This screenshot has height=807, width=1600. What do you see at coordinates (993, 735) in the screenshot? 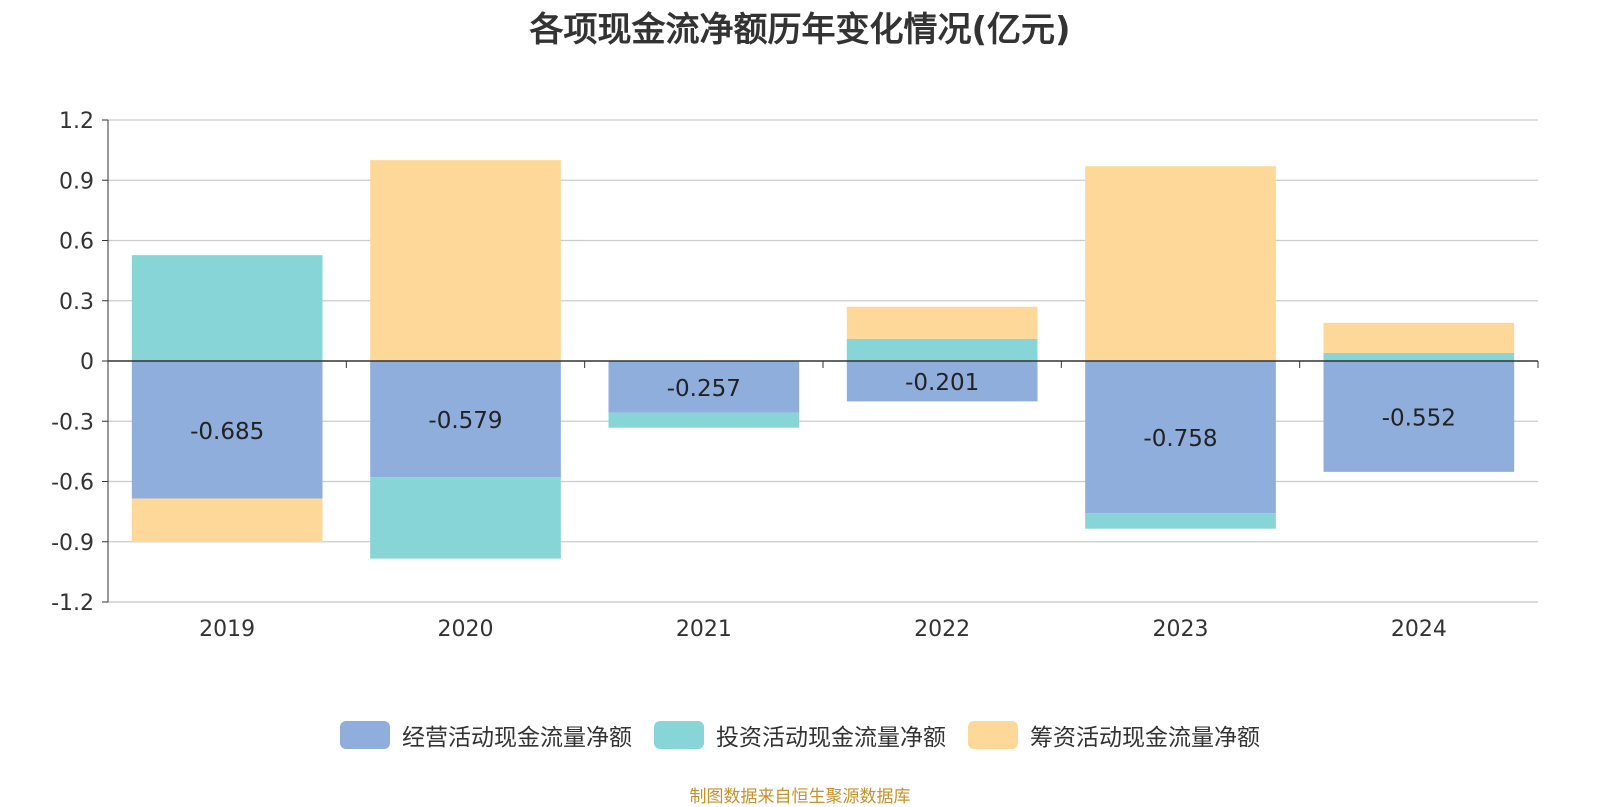
I see `legend-swatch-financing` at bounding box center [993, 735].